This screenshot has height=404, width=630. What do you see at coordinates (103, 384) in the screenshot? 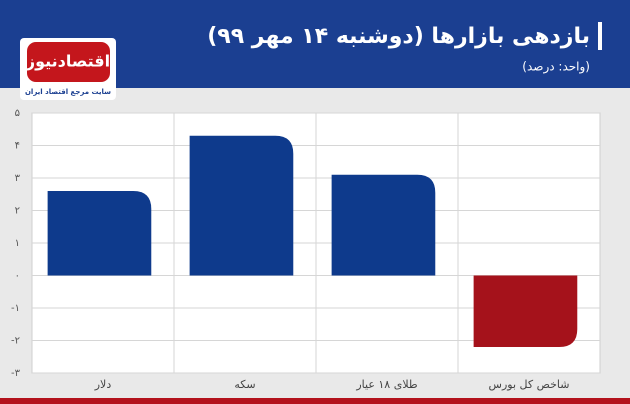
I see `x-tick-label: دلار` at bounding box center [103, 384].